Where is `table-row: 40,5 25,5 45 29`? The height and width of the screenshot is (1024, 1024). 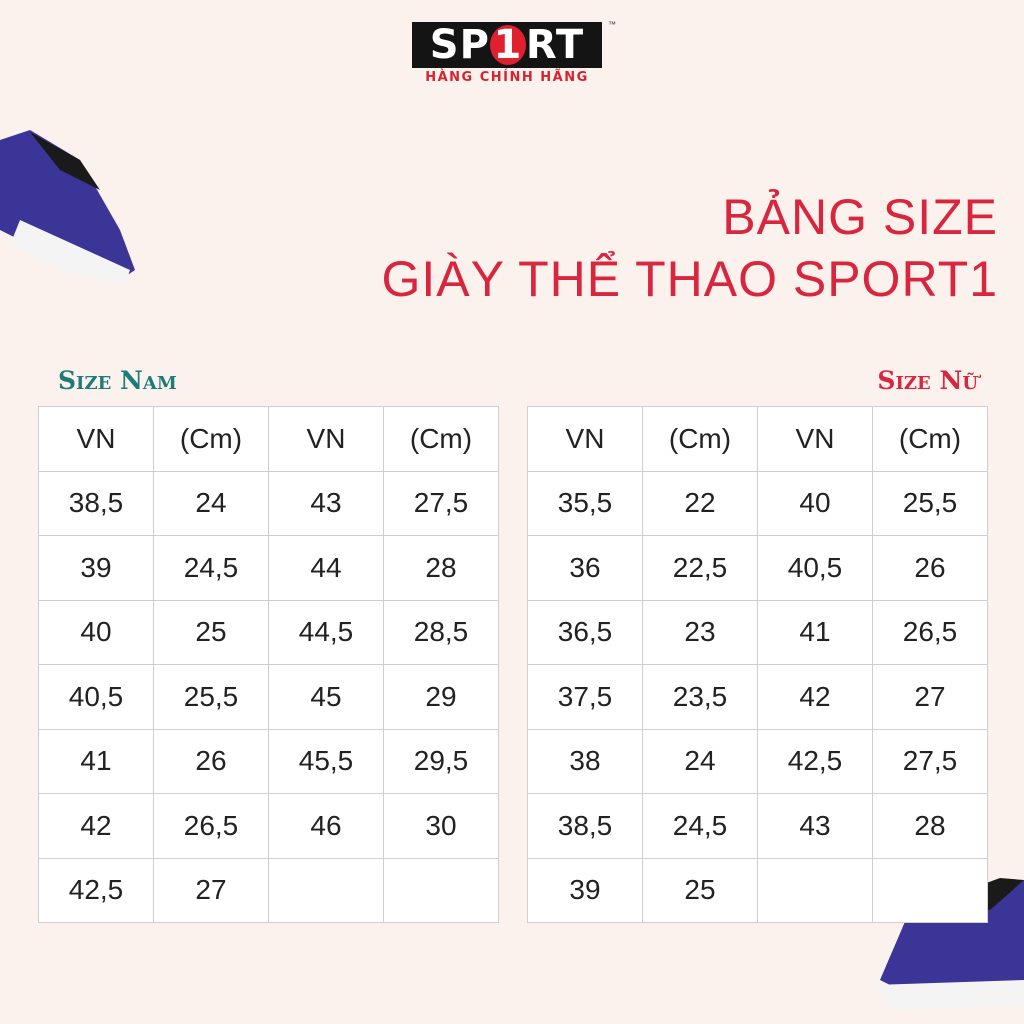 table-row: 40,5 25,5 45 29 is located at coordinates (268, 697).